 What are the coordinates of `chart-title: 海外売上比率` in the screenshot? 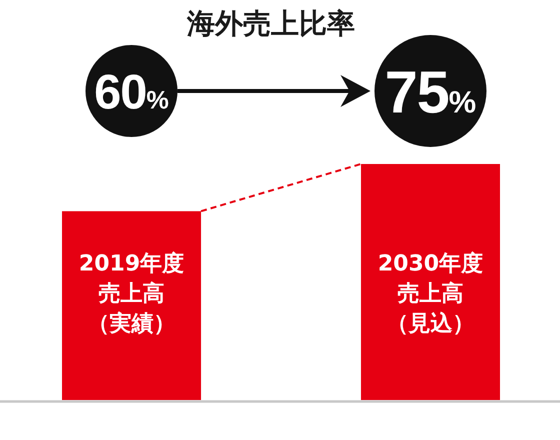 It's located at (270, 23).